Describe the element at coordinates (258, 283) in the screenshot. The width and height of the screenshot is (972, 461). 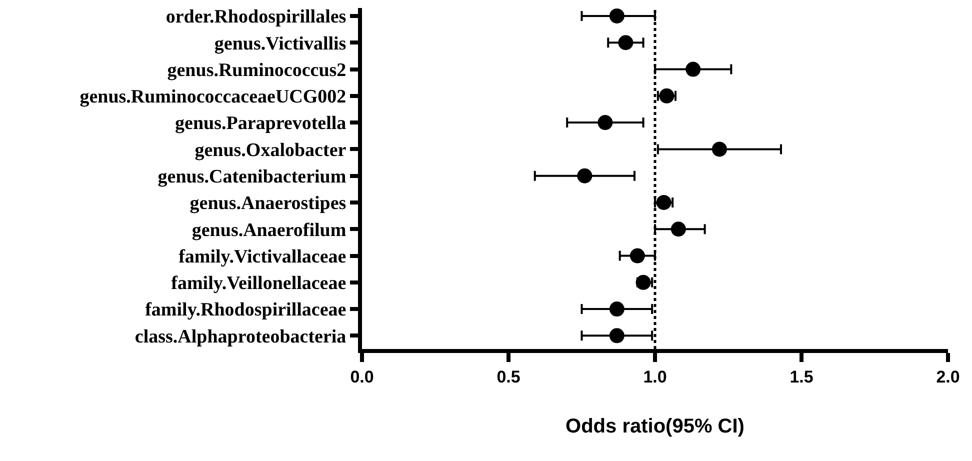
I see `y-tick-label: family.Veillonellaceae` at that location.